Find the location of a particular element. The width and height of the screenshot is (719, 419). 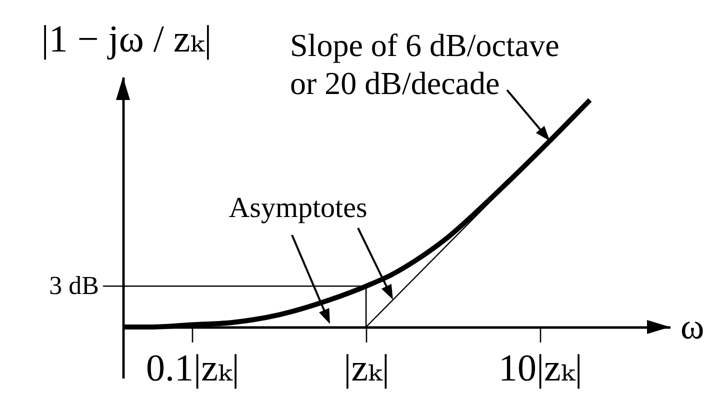

ref-line-label: 3 dB is located at coordinates (74, 285).